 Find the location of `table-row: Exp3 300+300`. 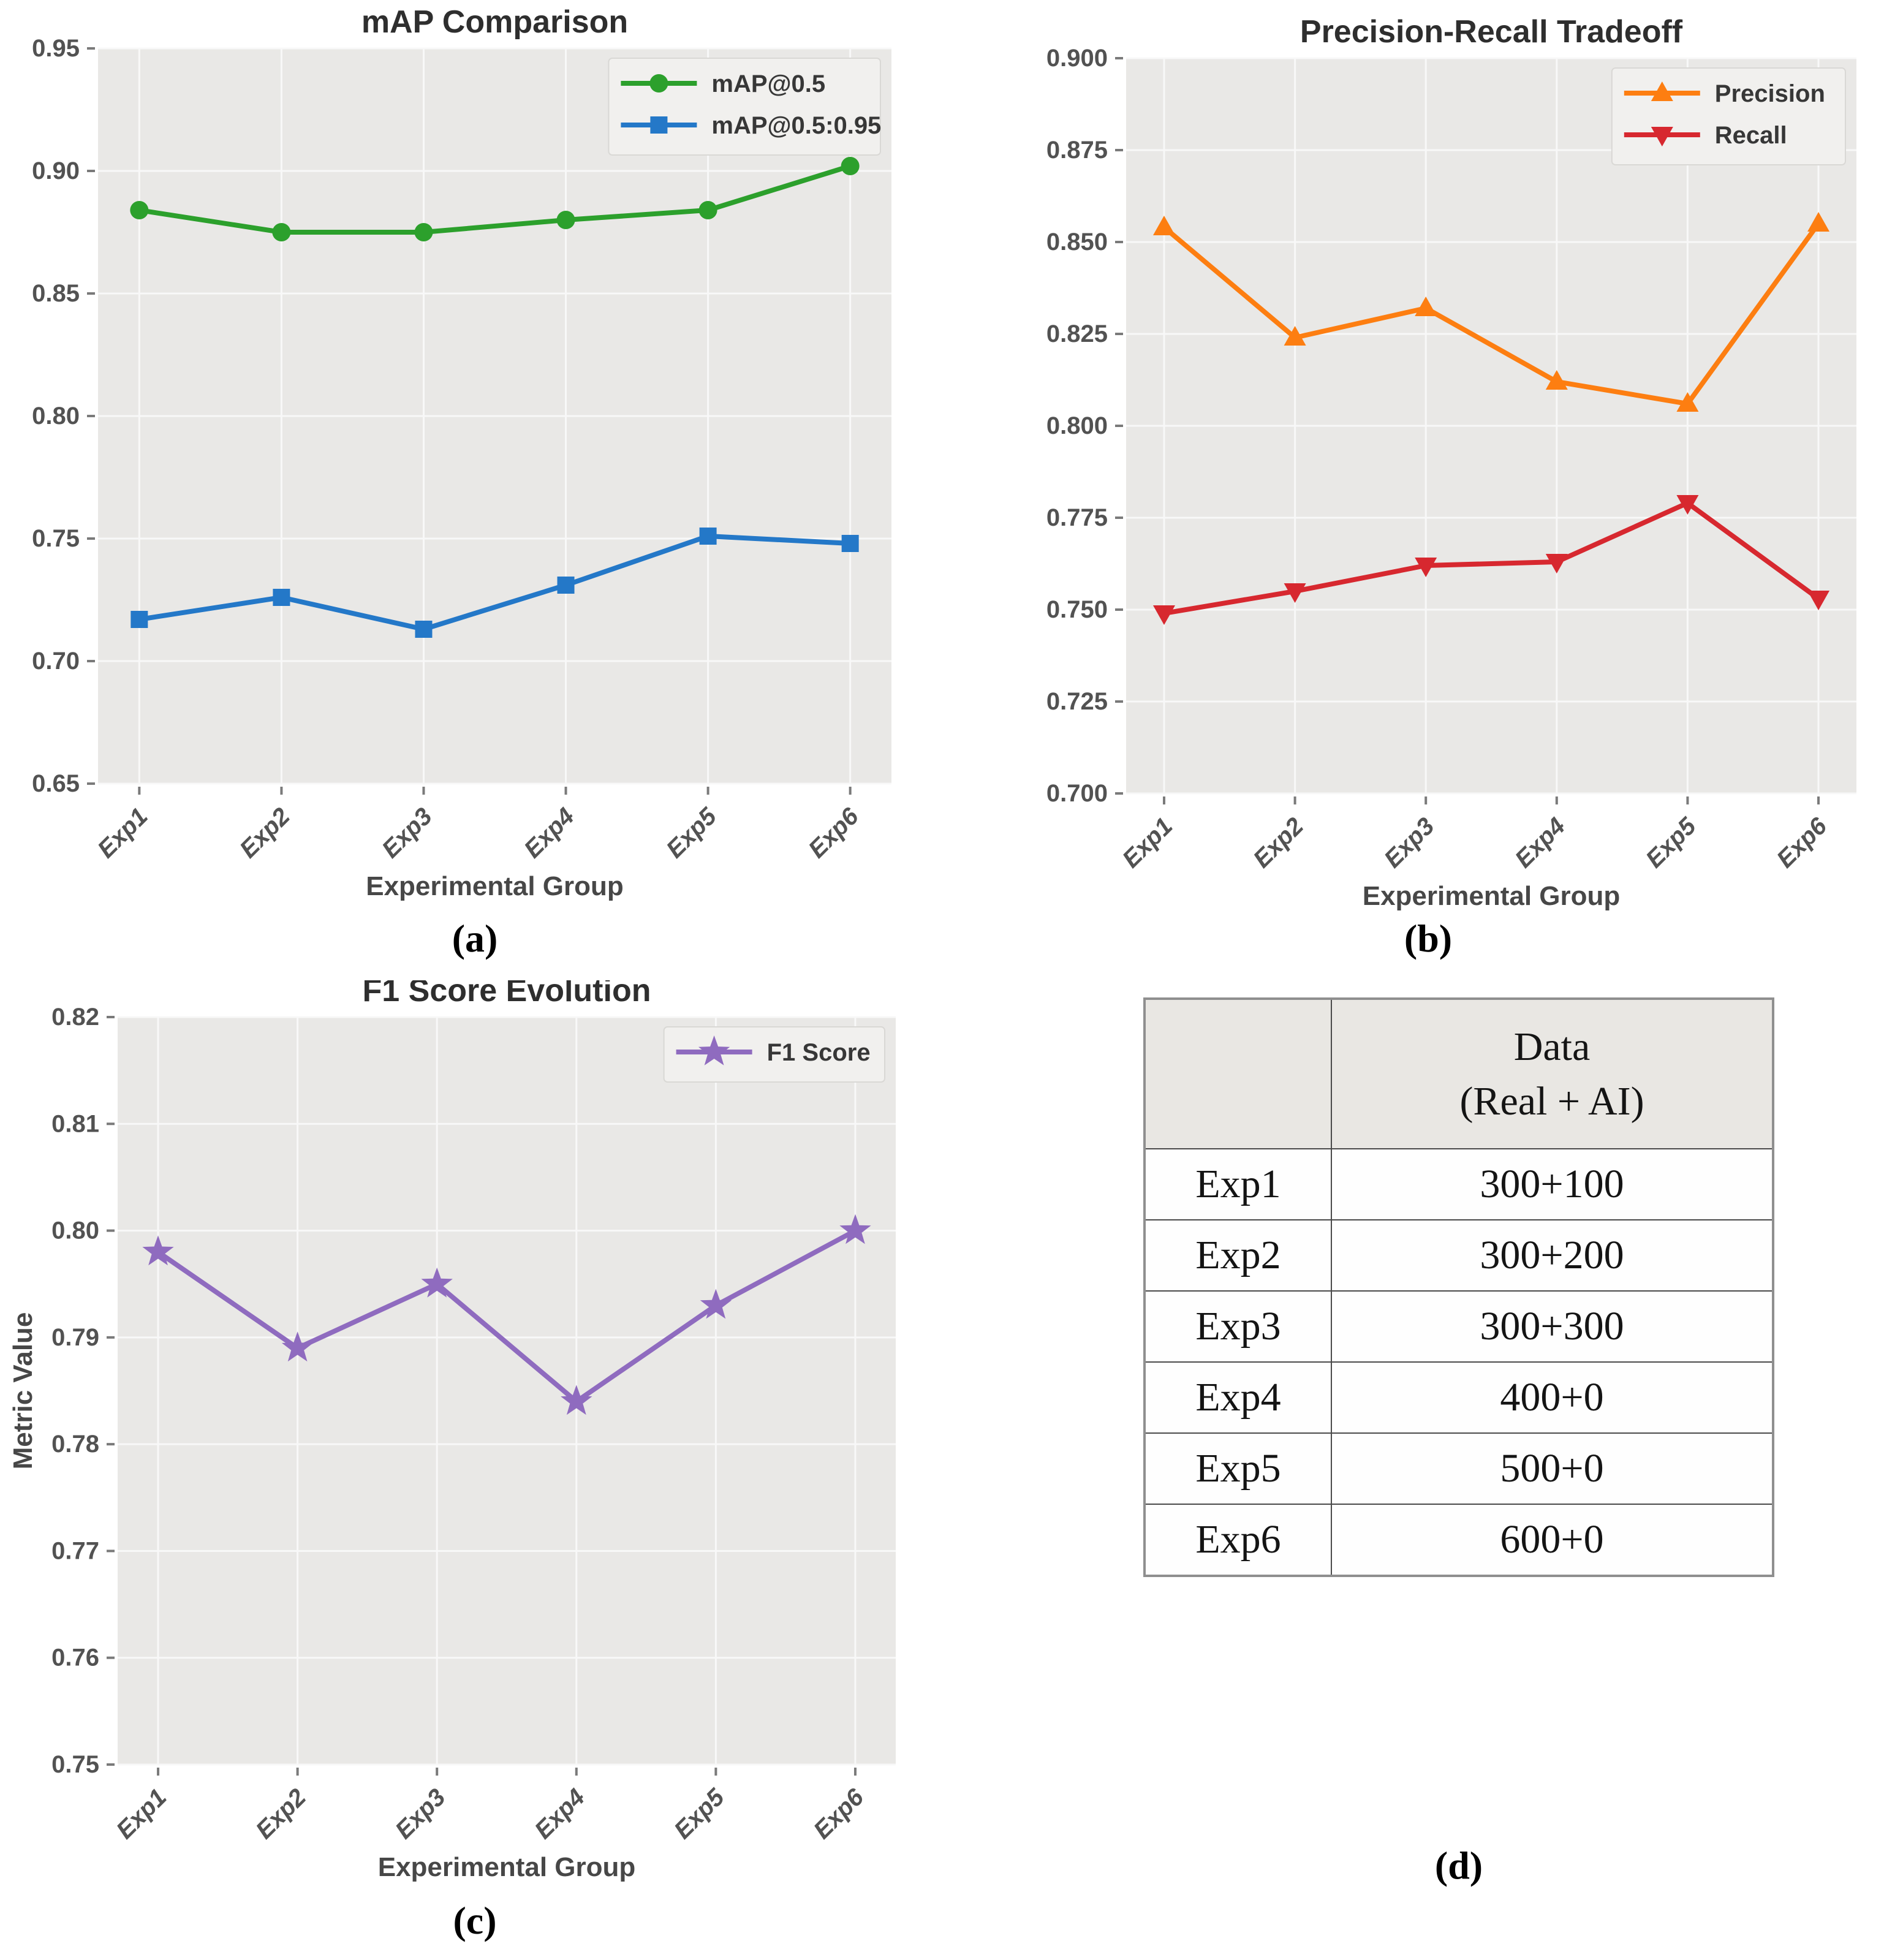

table-row: Exp3 300+300 is located at coordinates (1459, 1326).